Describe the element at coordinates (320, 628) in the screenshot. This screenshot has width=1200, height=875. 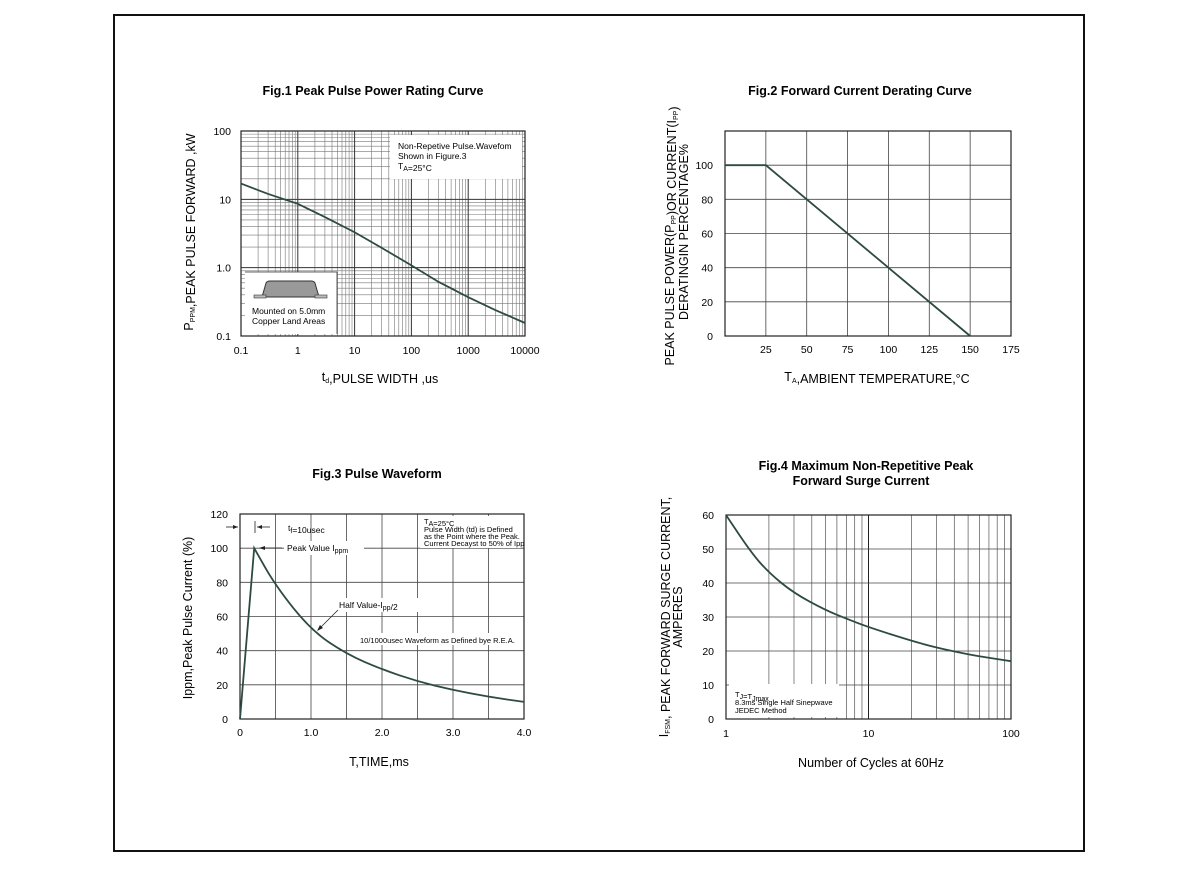
I see `fig3-half-arrow-head` at that location.